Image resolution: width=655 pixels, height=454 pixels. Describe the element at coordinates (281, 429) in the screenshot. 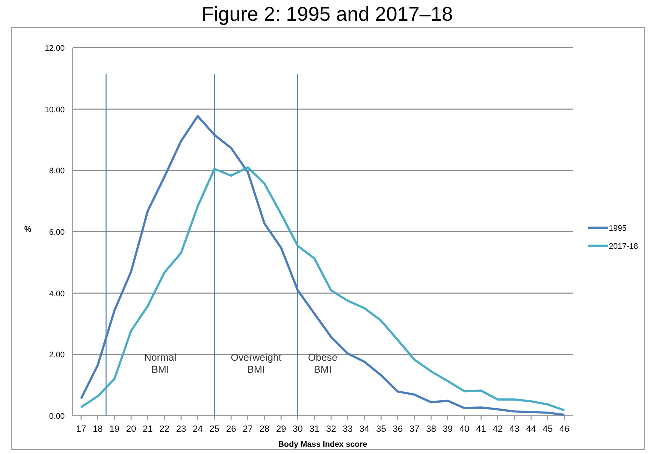

I see `x-tick-label: 29` at that location.